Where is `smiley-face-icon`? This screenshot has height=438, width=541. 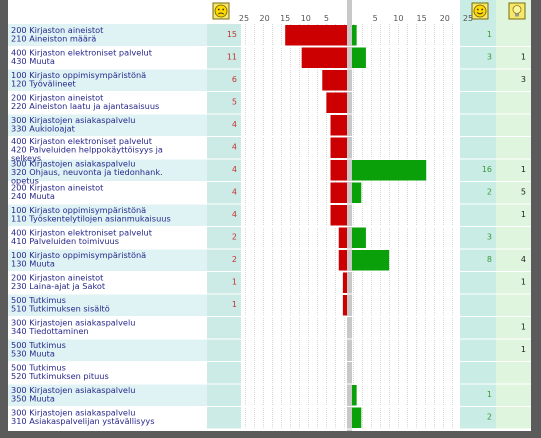
smiley-face-icon is located at coordinates (480, 11).